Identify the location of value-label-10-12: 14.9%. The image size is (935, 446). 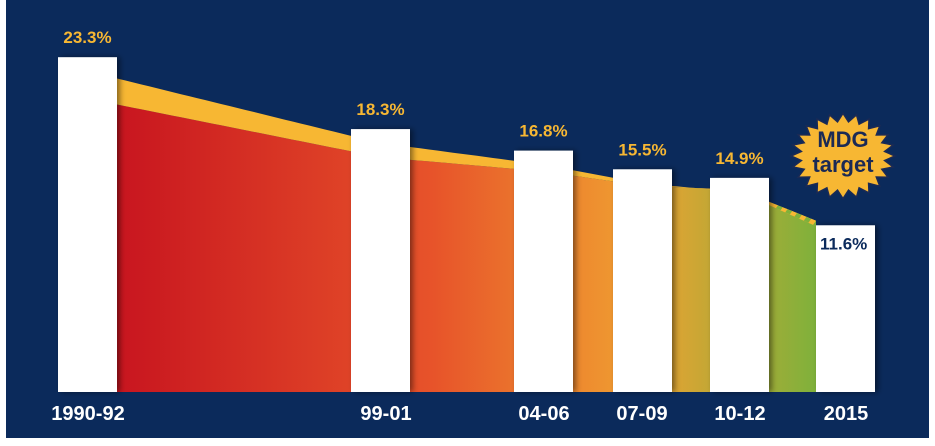
(739, 158).